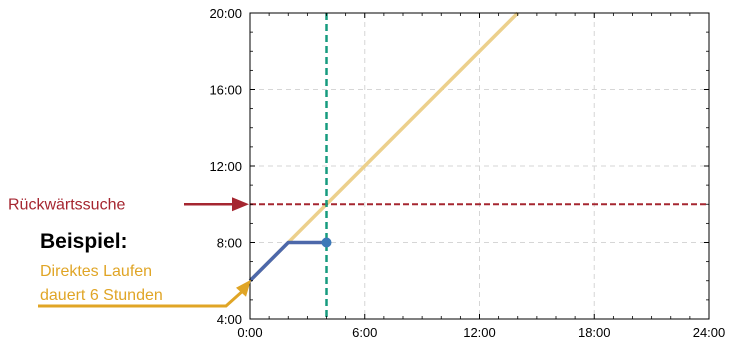  What do you see at coordinates (66, 204) in the screenshot?
I see `backward-search-label: Rückwärtssuche` at bounding box center [66, 204].